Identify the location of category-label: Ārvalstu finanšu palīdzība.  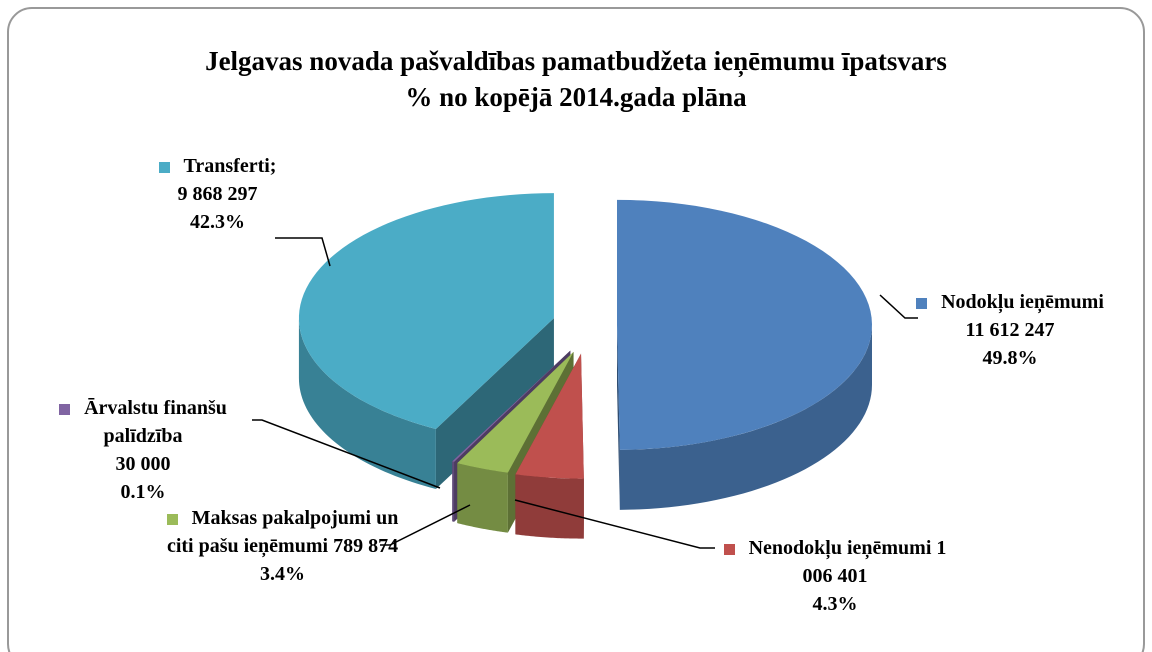
(155, 422).